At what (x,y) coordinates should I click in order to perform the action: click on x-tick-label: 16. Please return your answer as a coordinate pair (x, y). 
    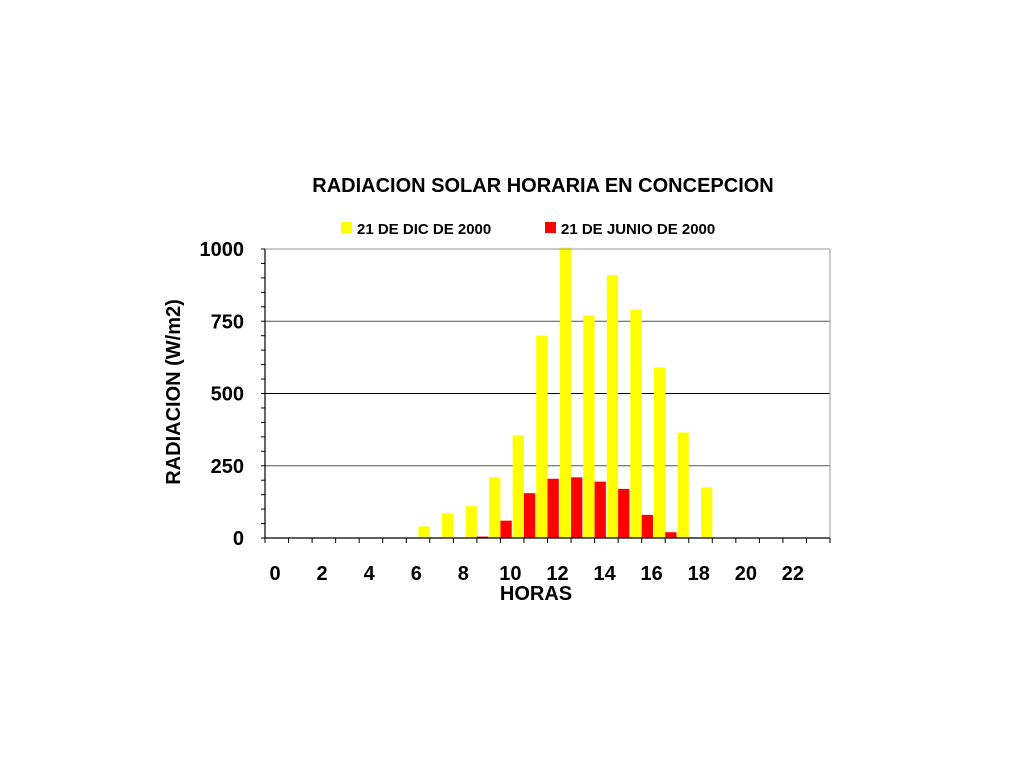
    Looking at the image, I should click on (652, 574).